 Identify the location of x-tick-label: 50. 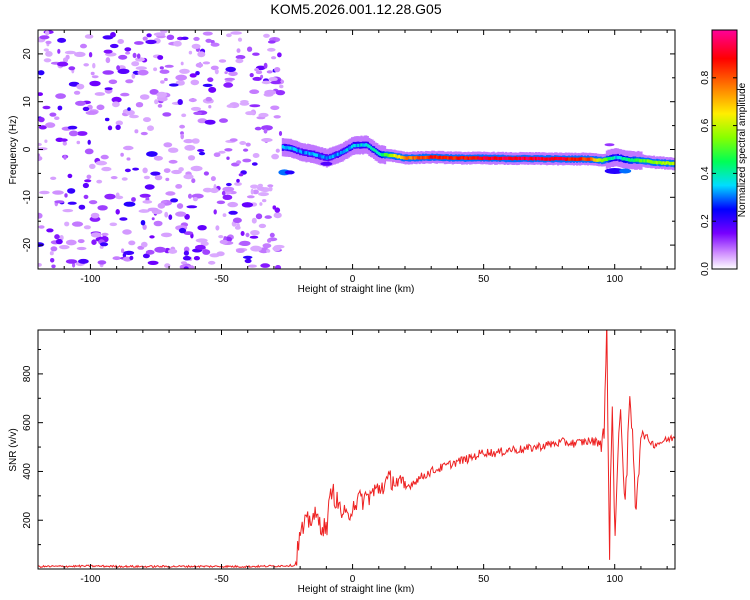
(484, 279).